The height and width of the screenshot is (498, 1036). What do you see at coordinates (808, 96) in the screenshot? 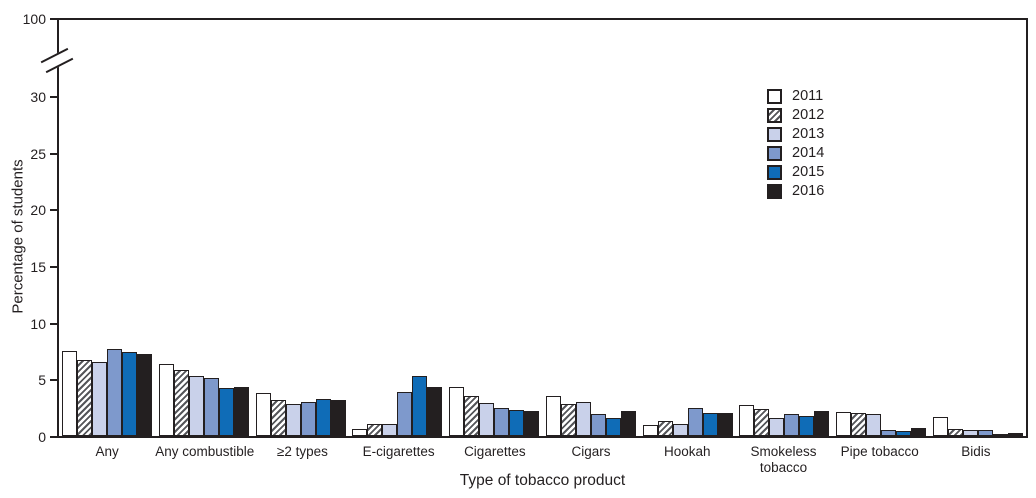
I see `legend-label: 2011` at bounding box center [808, 96].